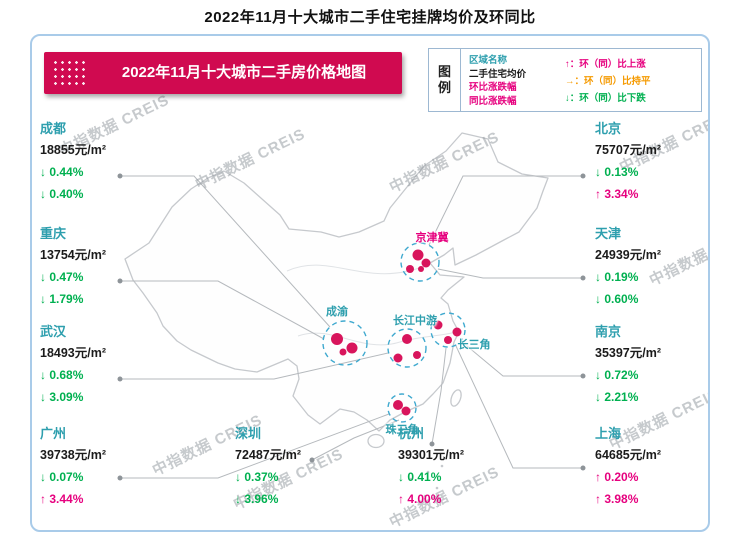 This screenshot has width=740, height=547. I want to click on map-region-label: 长三角, so click(474, 345).